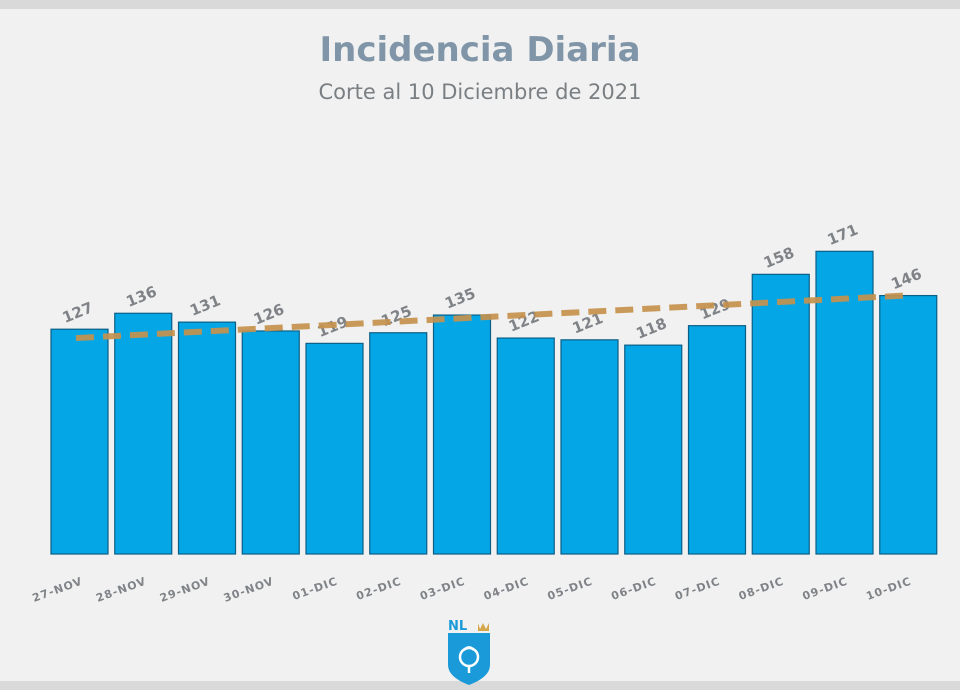  What do you see at coordinates (269, 314) in the screenshot?
I see `value-label-30-NOV: 126` at bounding box center [269, 314].